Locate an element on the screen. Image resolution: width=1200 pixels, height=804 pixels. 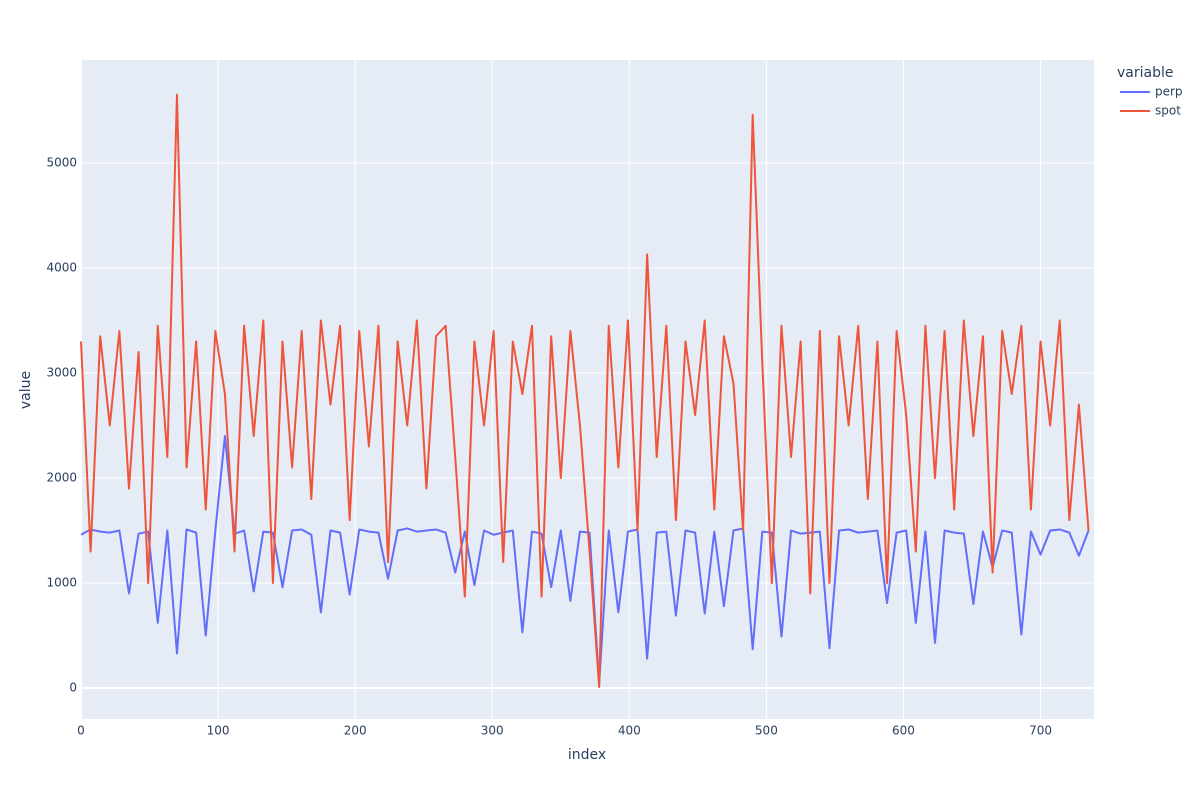
x-tick-label: 200 is located at coordinates (355, 731).